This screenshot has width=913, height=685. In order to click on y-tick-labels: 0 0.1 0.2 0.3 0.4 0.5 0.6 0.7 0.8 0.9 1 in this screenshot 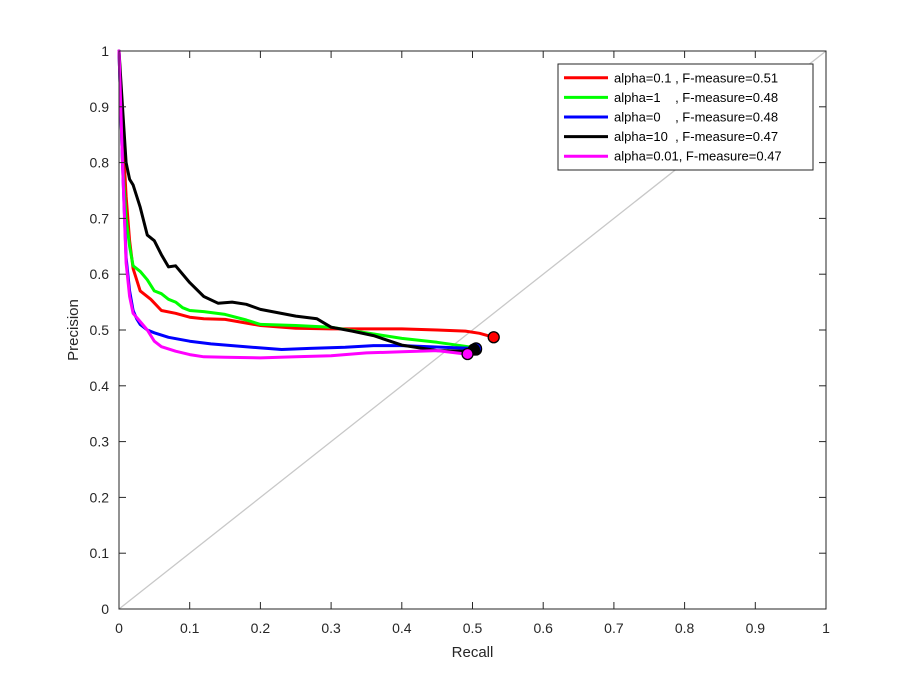, I will do `click(100, 330)`.